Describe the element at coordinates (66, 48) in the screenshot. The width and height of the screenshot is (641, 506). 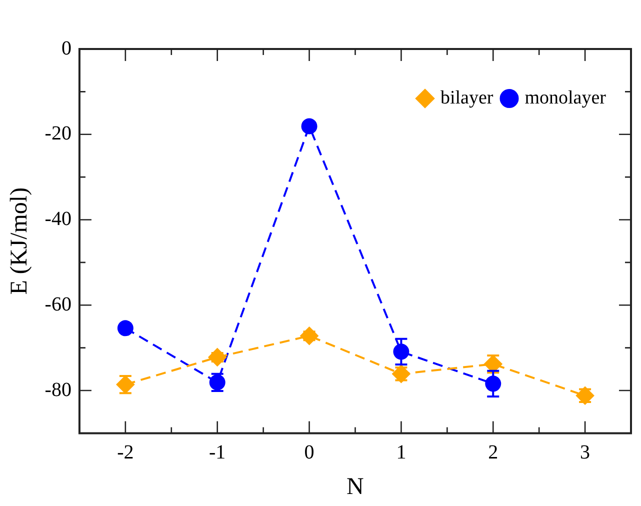
I see `y-tick-label: 0` at that location.